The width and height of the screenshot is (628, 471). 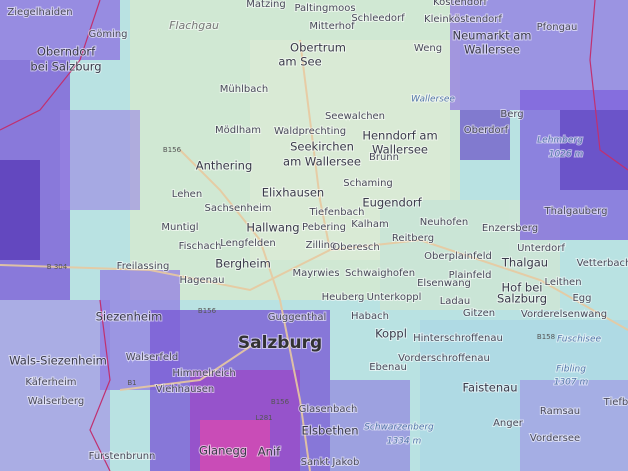 I want to click on place-label: Hallwang, so click(x=272, y=228).